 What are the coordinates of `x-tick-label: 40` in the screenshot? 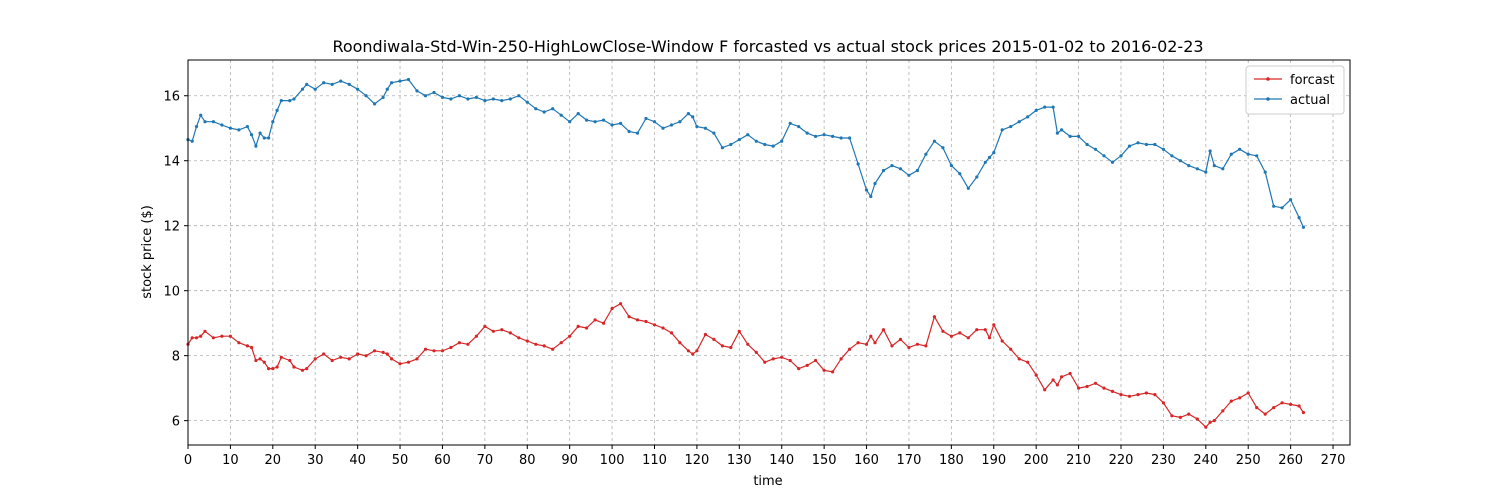 It's located at (357, 460).